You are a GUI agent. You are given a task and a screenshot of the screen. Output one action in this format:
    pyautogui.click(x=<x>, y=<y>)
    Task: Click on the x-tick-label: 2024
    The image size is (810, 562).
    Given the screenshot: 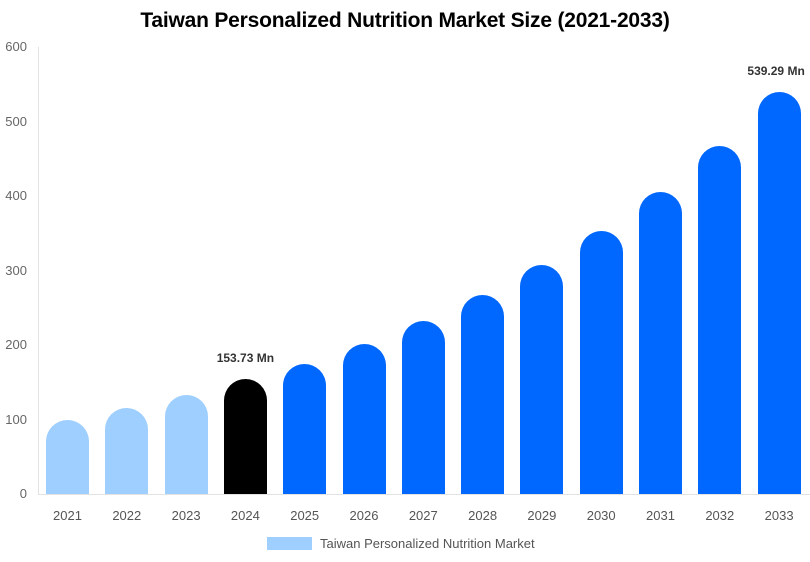 What is the action you would take?
    pyautogui.click(x=245, y=515)
    